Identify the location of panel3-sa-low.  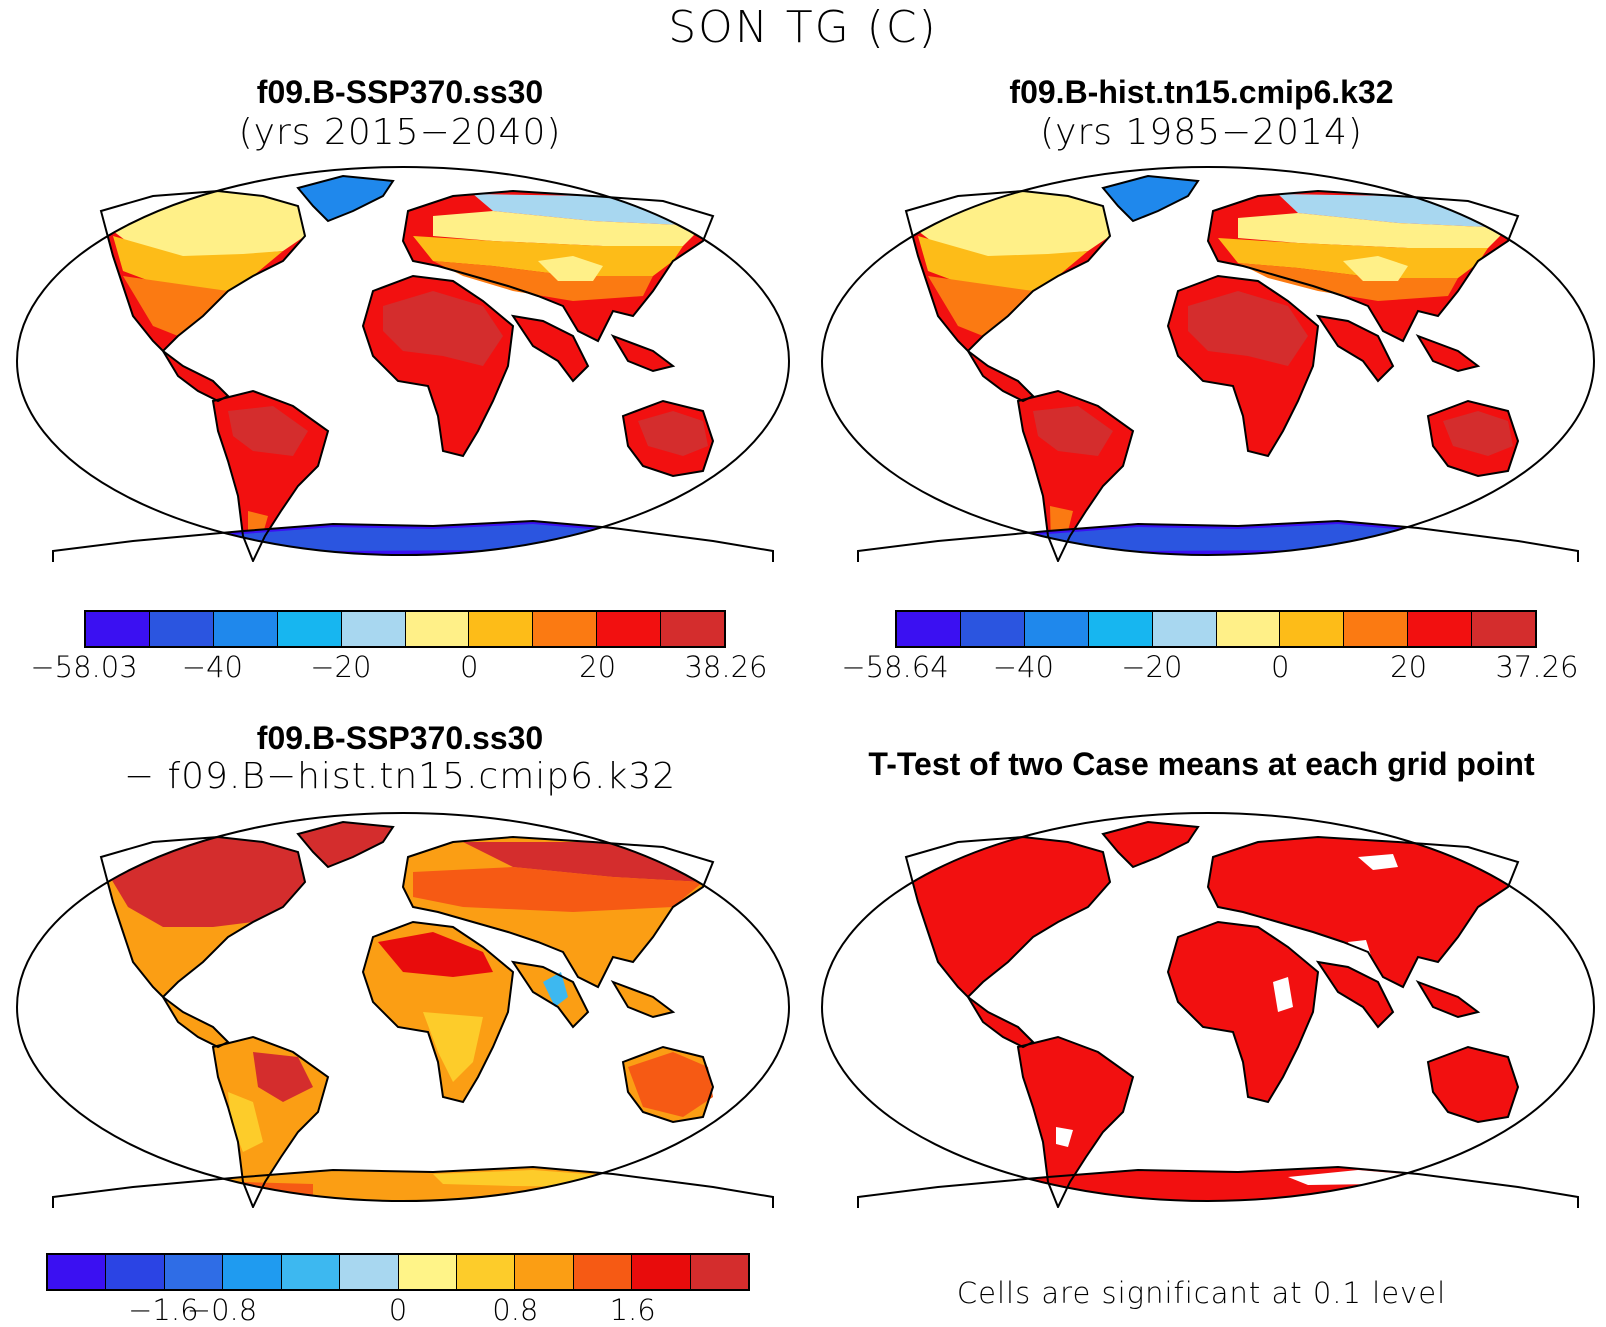
(245, 1122).